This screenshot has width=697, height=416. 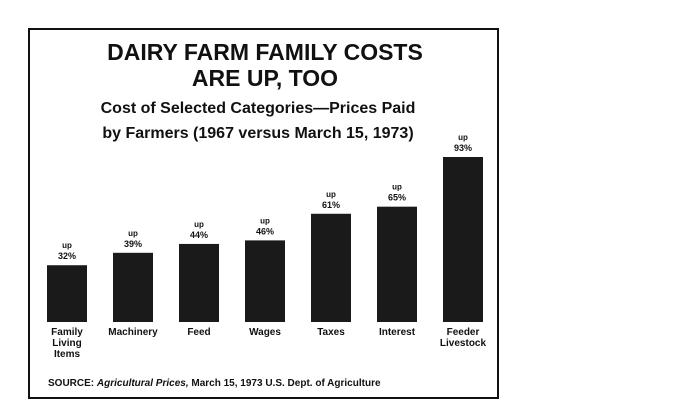 What do you see at coordinates (257, 133) in the screenshot?
I see `chart-subtitle: by Farmers (1967 versus March 15, 1973)` at bounding box center [257, 133].